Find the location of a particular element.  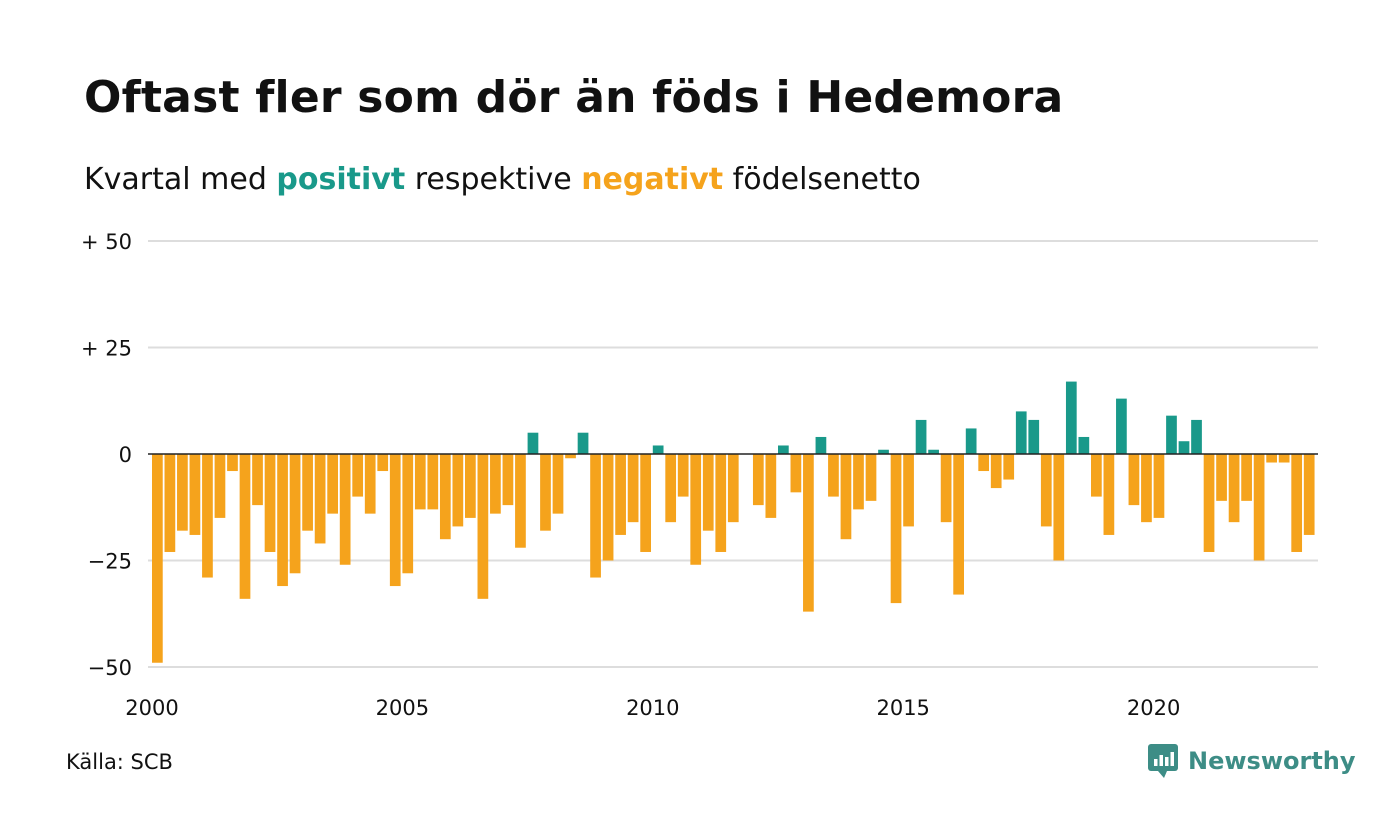

subtitle-positive-word: positivt is located at coordinates (341, 179).